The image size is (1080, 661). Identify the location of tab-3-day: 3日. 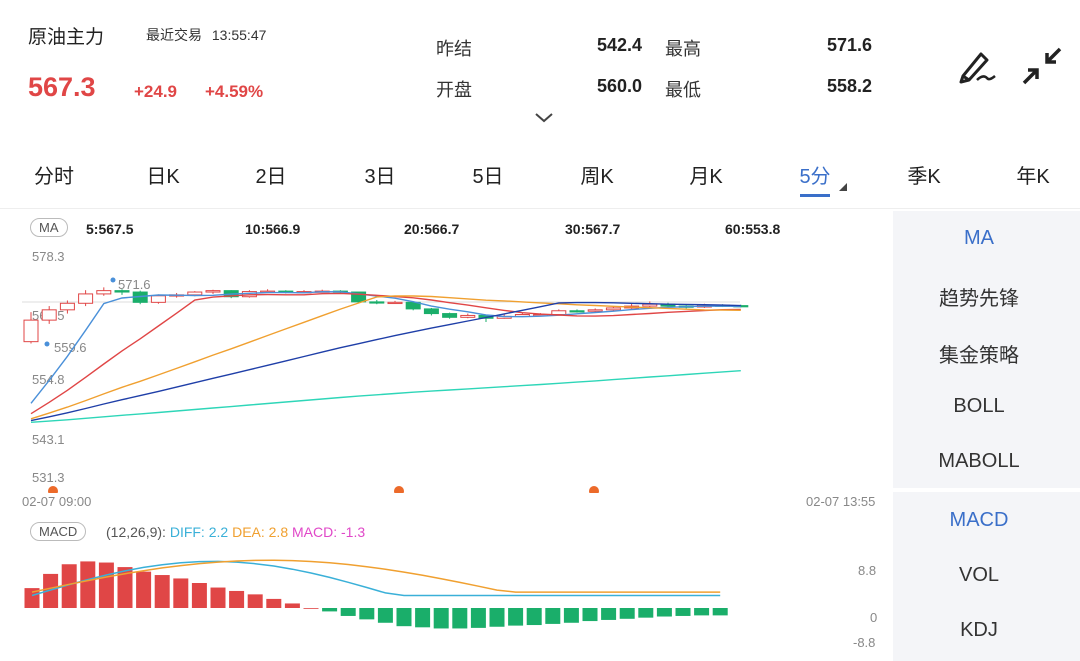
(380, 177).